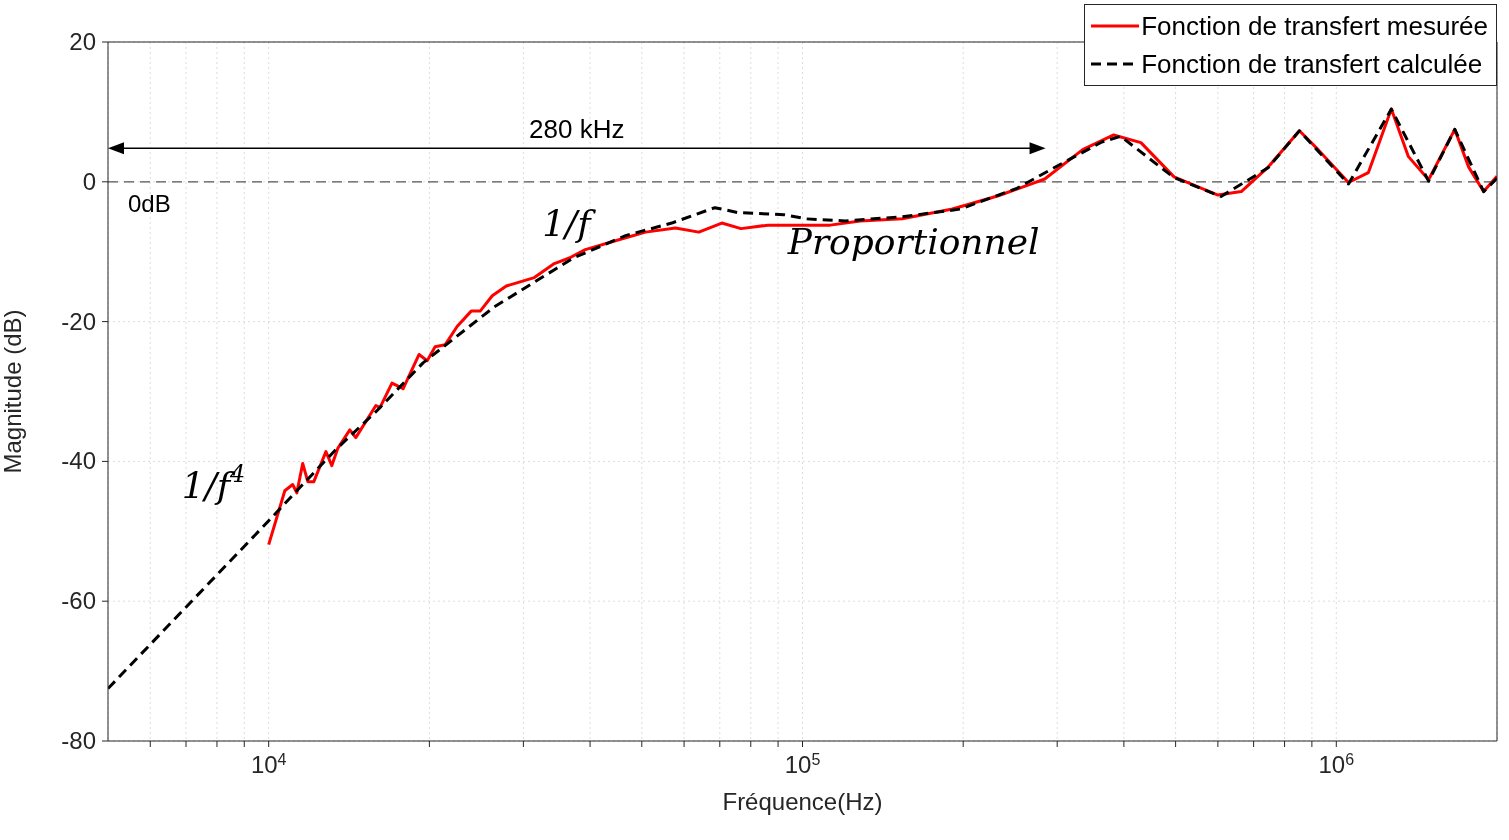 This screenshot has height=840, width=1509. What do you see at coordinates (213, 483) in the screenshot?
I see `annotation: 1/f$^{4}$` at bounding box center [213, 483].